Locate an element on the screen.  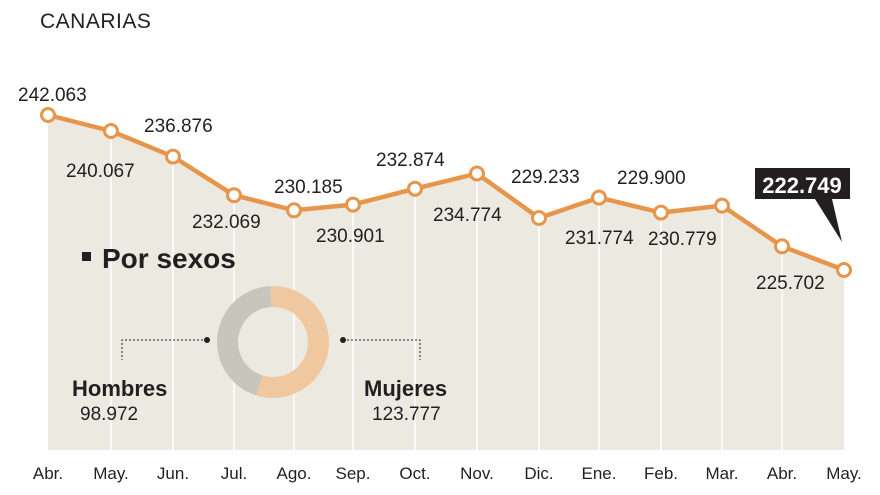
data-label: 236.876 is located at coordinates (178, 126).